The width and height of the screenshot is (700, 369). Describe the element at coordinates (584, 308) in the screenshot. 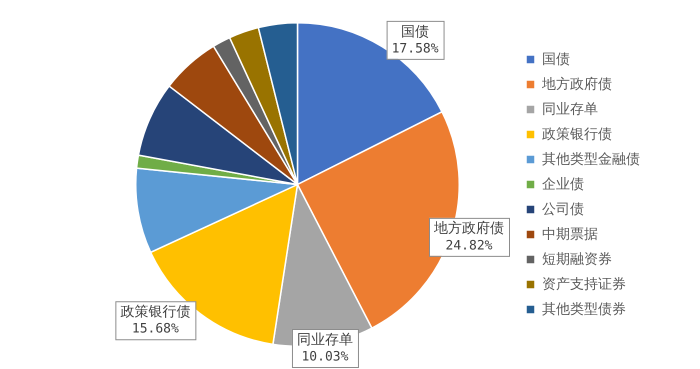

I see `legend-label: 其他类型债券` at that location.